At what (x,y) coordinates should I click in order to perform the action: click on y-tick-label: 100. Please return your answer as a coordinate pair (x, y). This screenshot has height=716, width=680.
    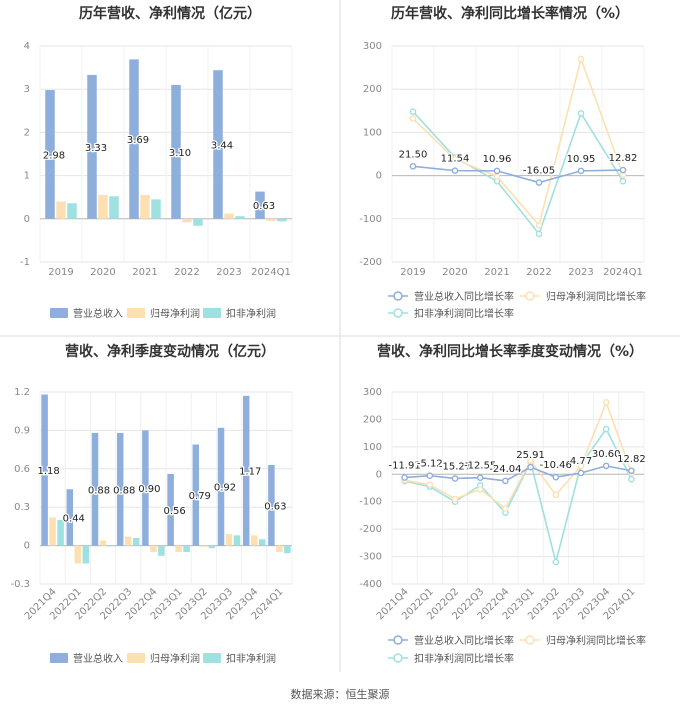
    Looking at the image, I should click on (372, 132).